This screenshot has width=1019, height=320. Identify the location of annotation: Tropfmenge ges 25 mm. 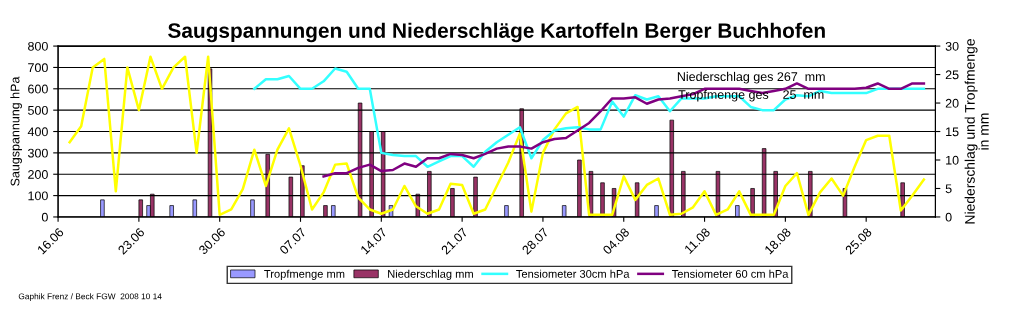
(751, 95).